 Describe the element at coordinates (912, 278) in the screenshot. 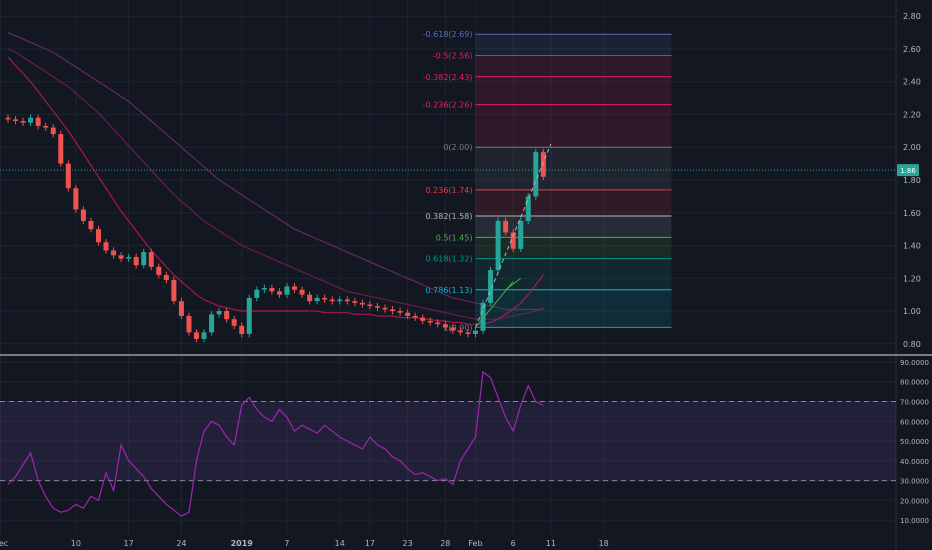

I see `price-tick-label: 1.20` at that location.